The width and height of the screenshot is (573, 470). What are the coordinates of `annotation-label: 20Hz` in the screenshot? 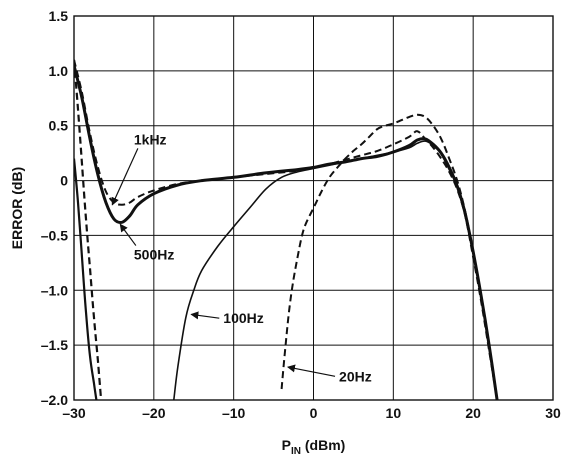 It's located at (355, 376).